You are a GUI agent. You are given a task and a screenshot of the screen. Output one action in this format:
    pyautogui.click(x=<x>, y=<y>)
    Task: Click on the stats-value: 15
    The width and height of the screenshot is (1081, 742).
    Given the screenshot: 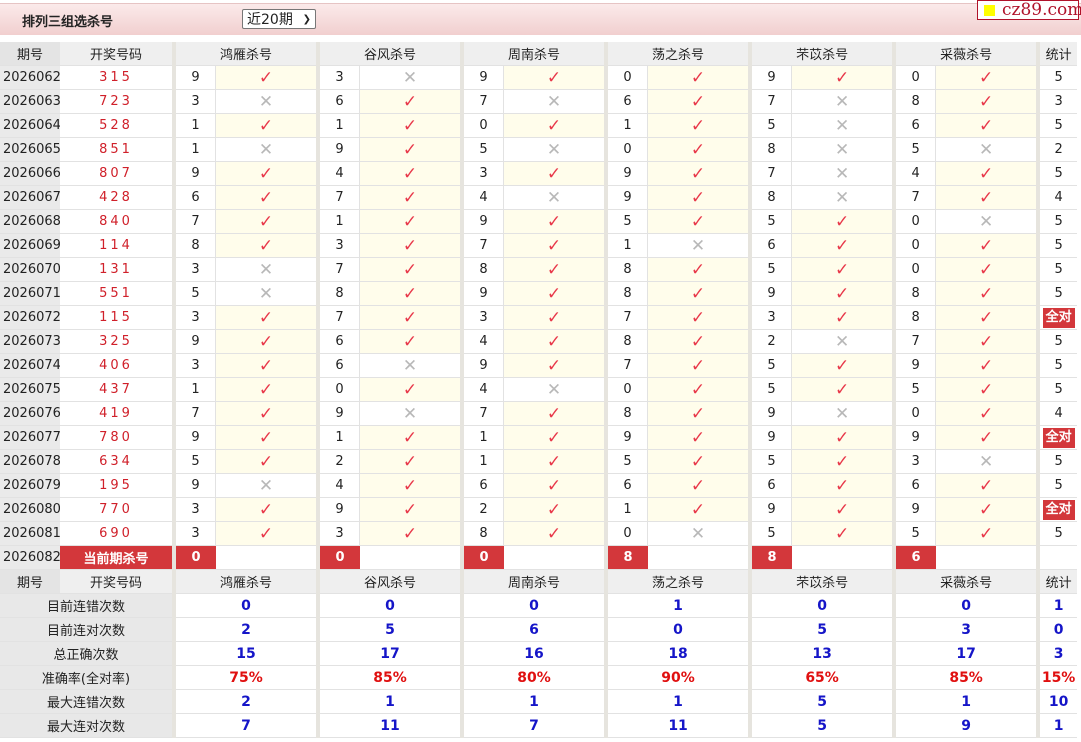 What is the action you would take?
    pyautogui.click(x=246, y=654)
    